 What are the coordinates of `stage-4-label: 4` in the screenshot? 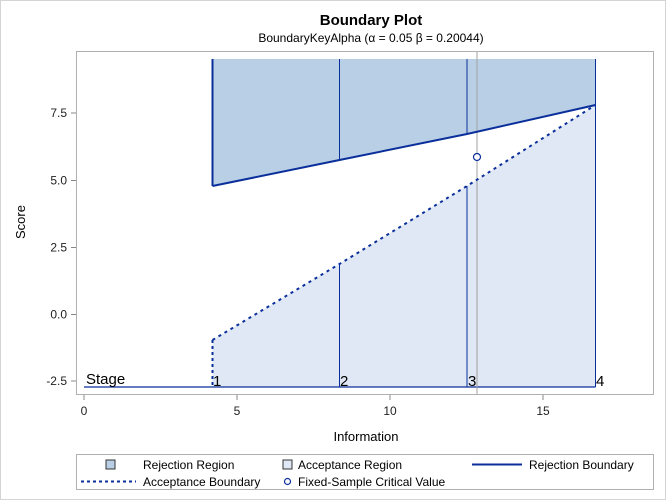 It's located at (600, 381).